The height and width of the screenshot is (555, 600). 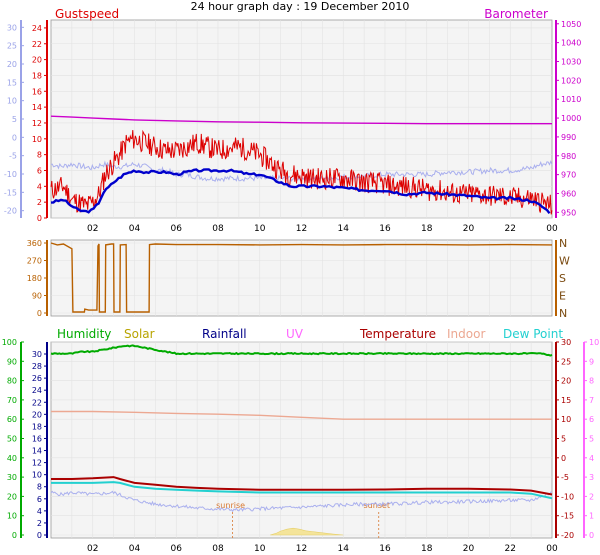 I want to click on inner-axis-label: 10, so click(x=12, y=101).